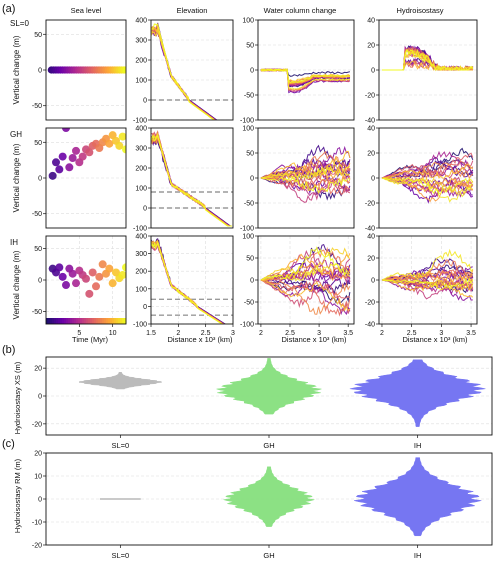 The height and width of the screenshot is (563, 500). What do you see at coordinates (249, 204) in the screenshot?
I see `y-tick-label: -50` at bounding box center [249, 204].